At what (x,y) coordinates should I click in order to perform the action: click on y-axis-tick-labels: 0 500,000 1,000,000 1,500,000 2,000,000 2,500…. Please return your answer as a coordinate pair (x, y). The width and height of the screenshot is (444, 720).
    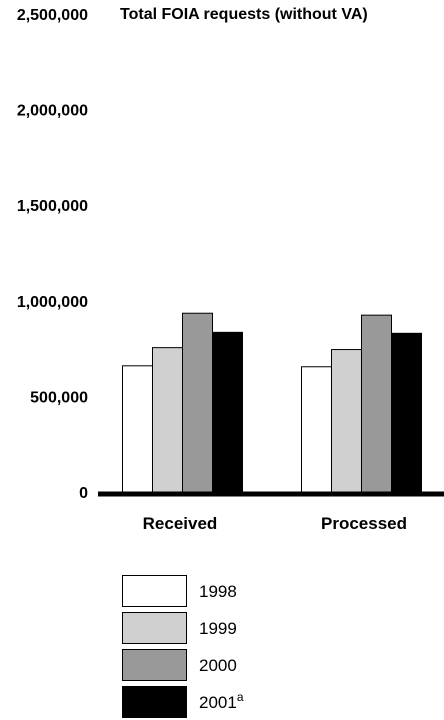
    Looking at the image, I should click on (52, 254).